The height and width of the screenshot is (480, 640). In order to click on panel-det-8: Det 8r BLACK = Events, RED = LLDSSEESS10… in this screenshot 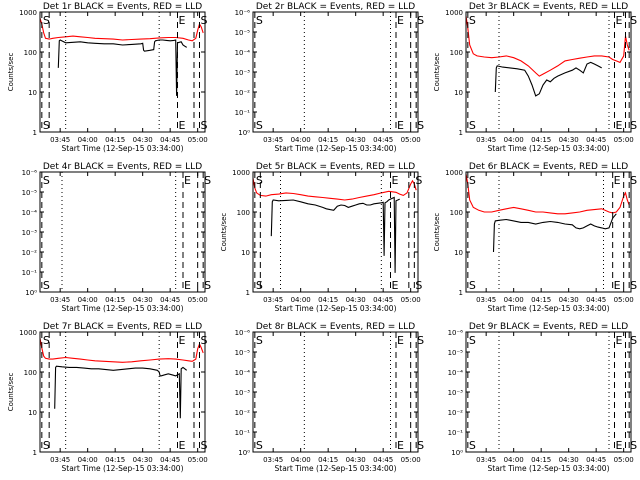, I will do `click(330, 397)`.